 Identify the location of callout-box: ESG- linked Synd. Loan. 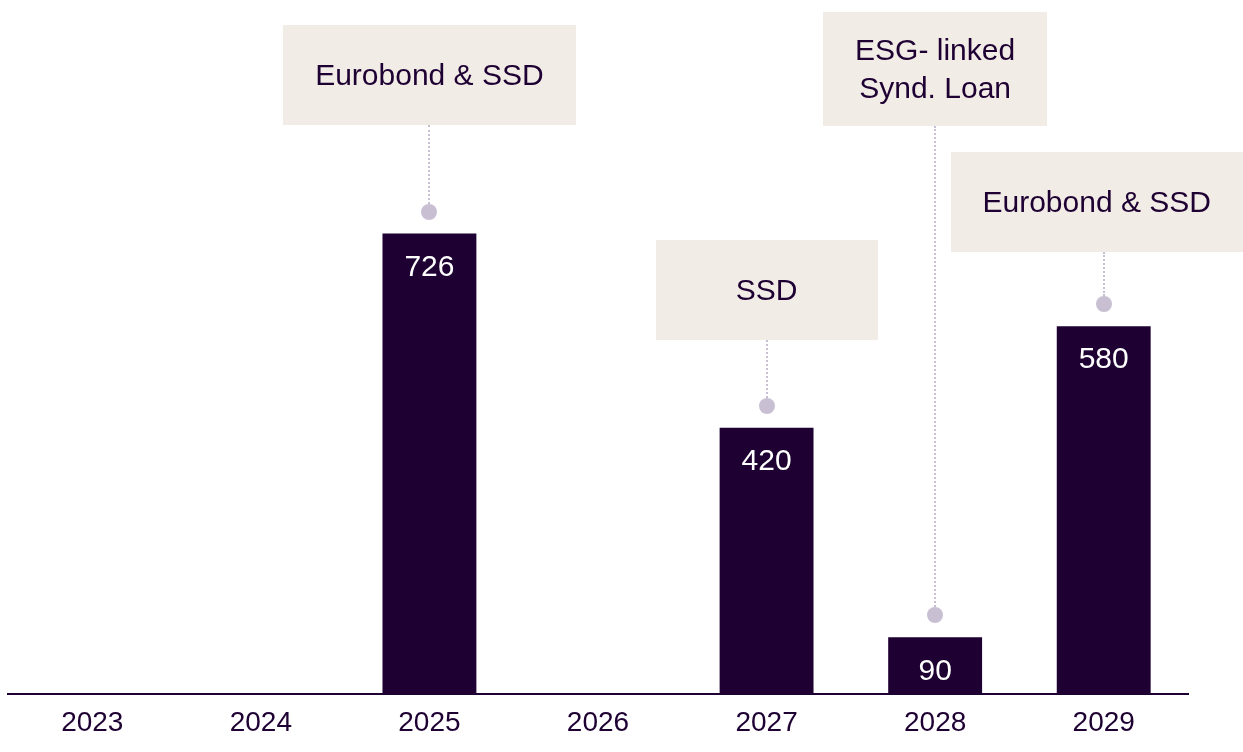
(935, 69).